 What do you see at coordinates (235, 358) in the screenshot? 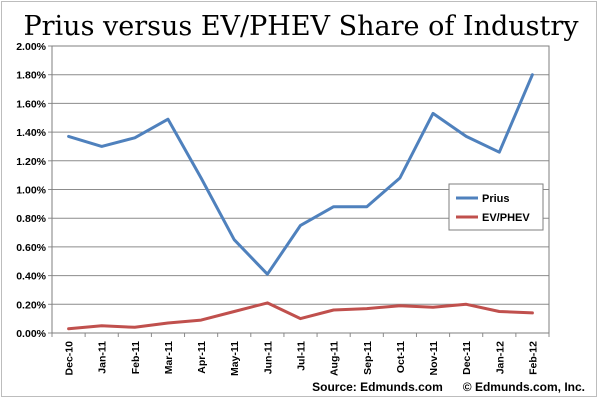
I see `x-tick-label: May-11` at bounding box center [235, 358].